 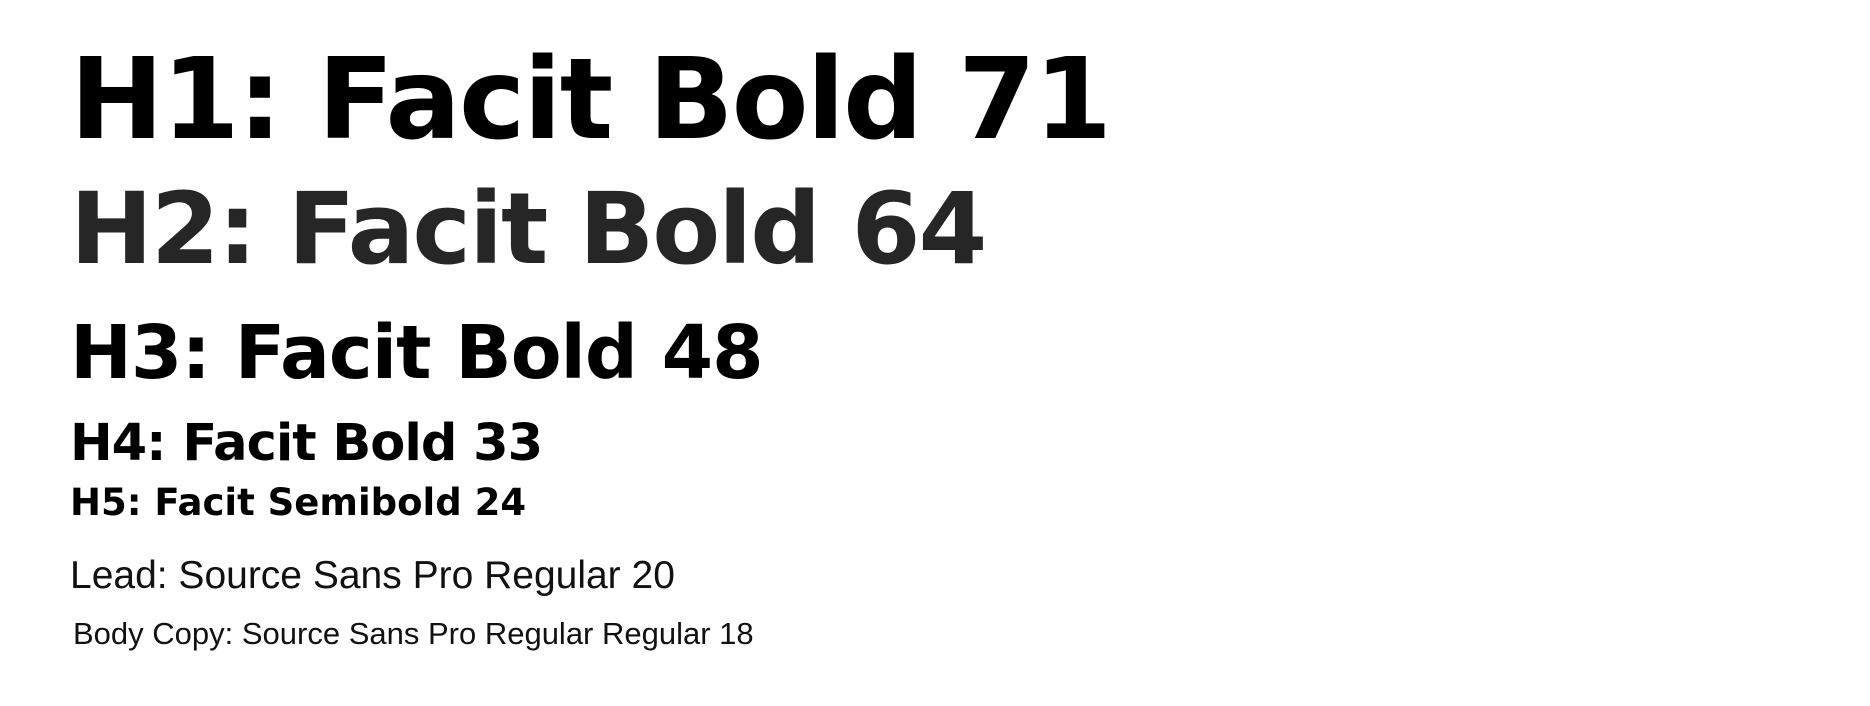 I want to click on lead-sample: Lead: Source Sans Pro Regular 20, so click(x=372, y=575).